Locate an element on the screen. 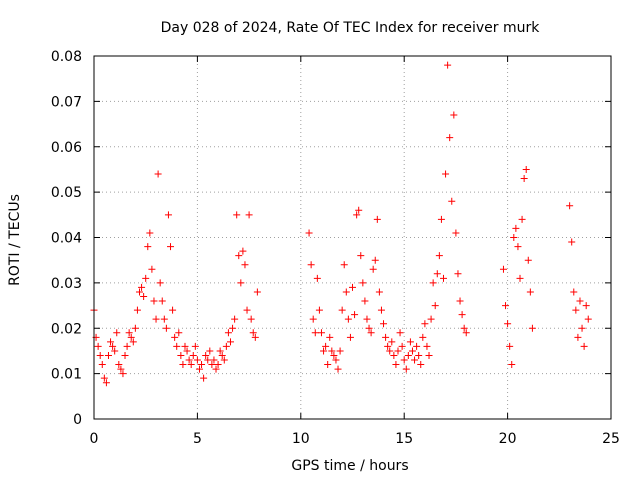 The width and height of the screenshot is (640, 480). y-tick-label: 0 is located at coordinates (77, 420).